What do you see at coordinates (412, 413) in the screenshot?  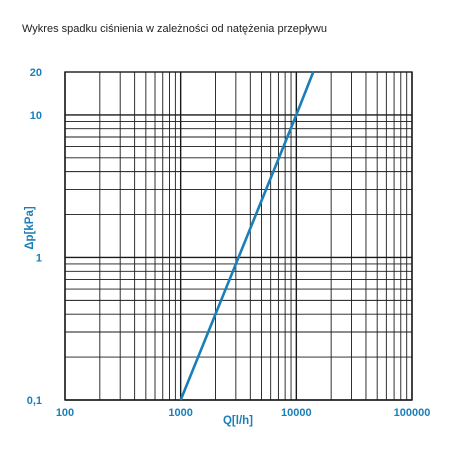 I see `x-tick-label: 100000` at bounding box center [412, 413].